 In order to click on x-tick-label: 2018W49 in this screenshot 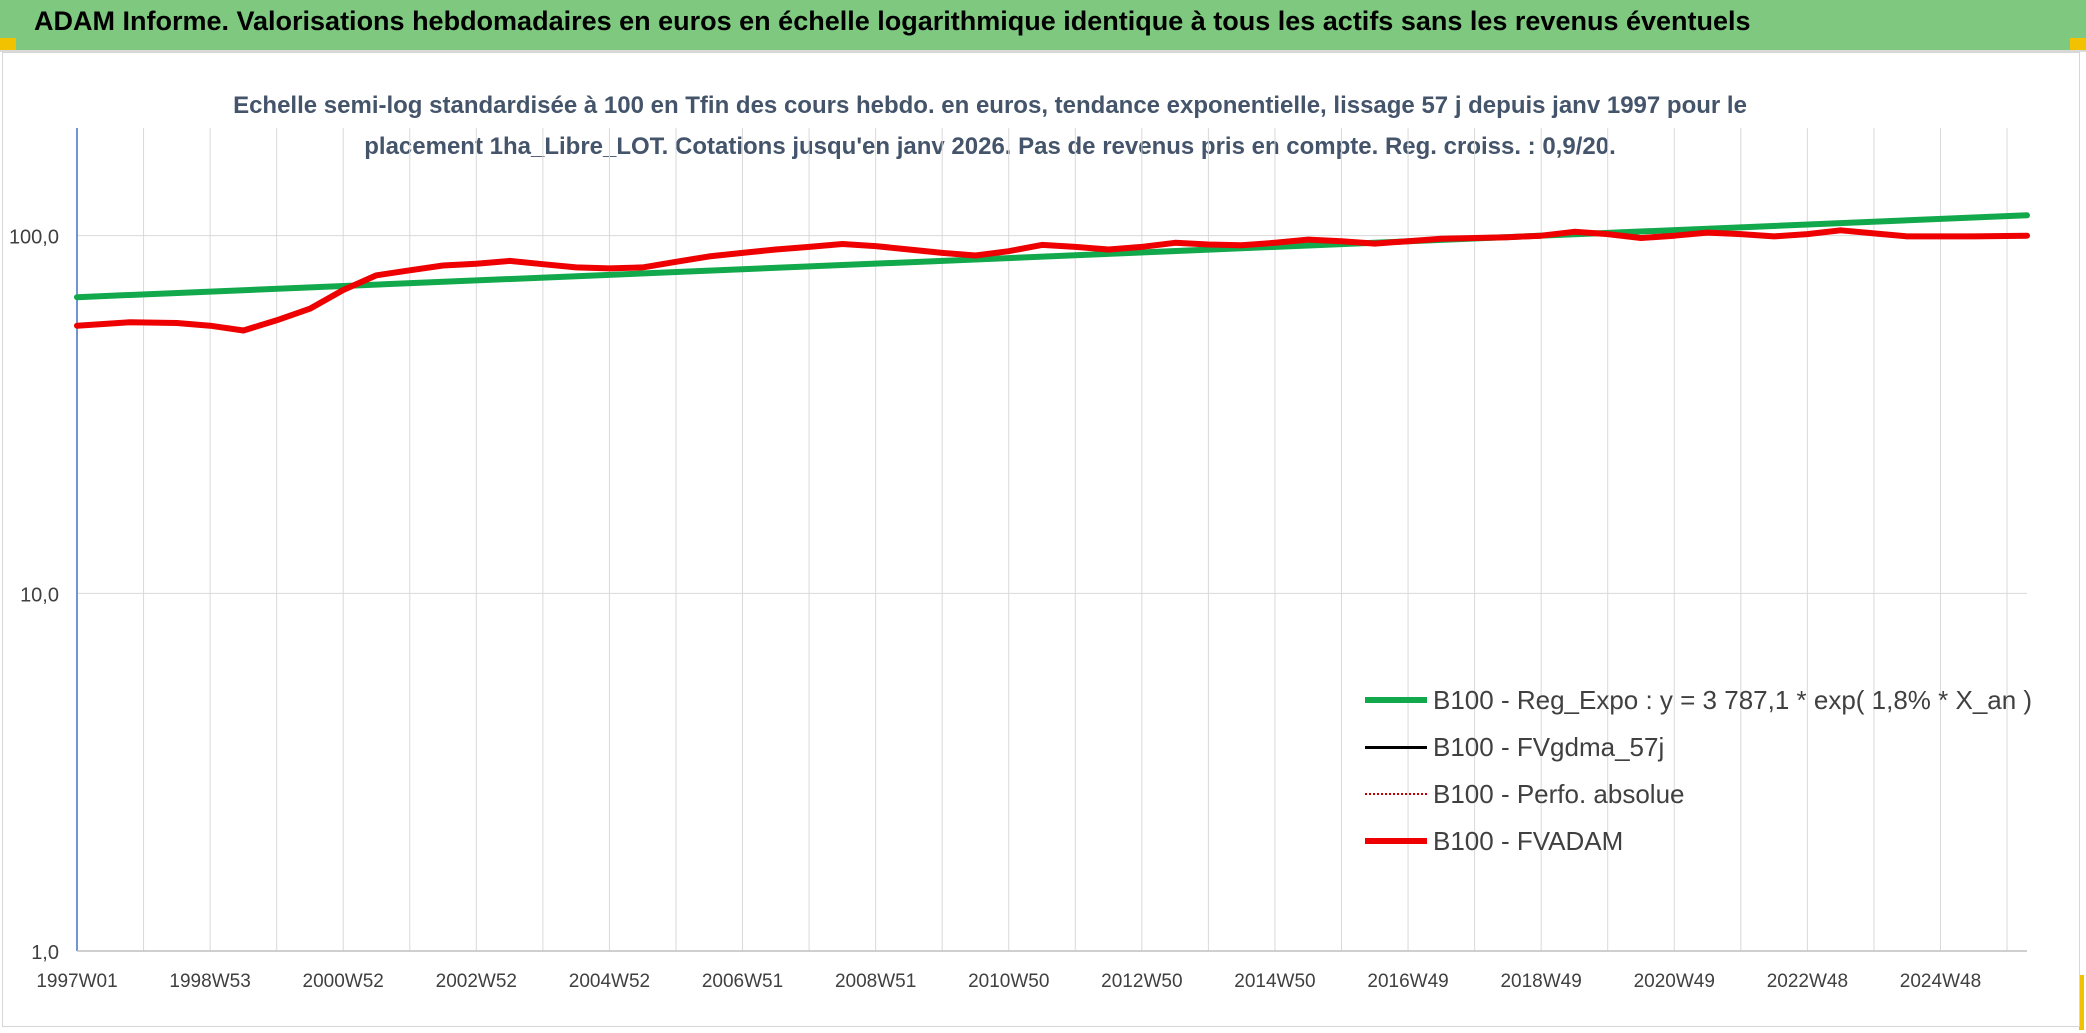, I will do `click(1540, 981)`.